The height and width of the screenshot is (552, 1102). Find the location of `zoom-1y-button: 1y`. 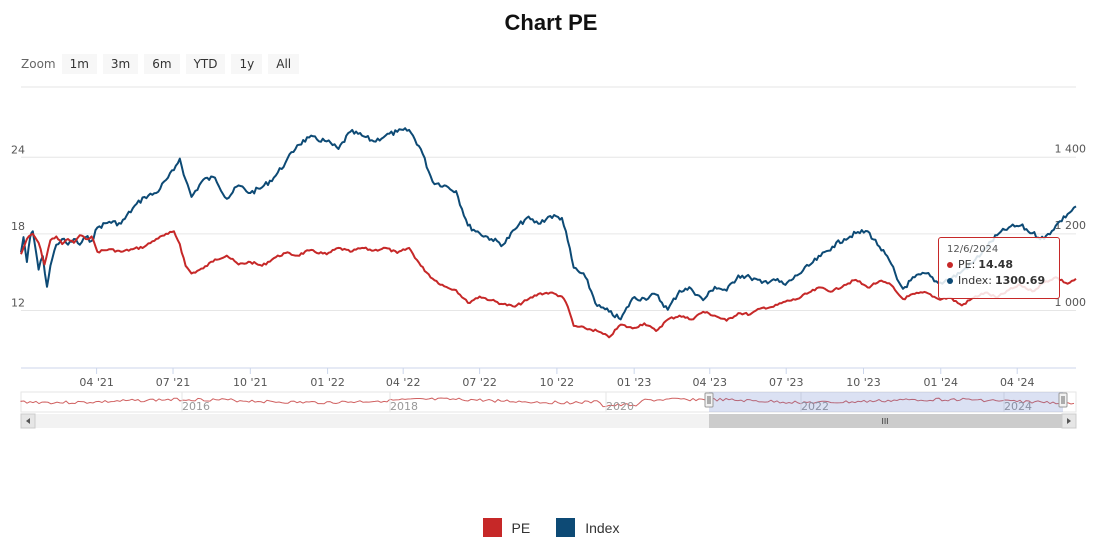

zoom-1y-button: 1y is located at coordinates (247, 64).